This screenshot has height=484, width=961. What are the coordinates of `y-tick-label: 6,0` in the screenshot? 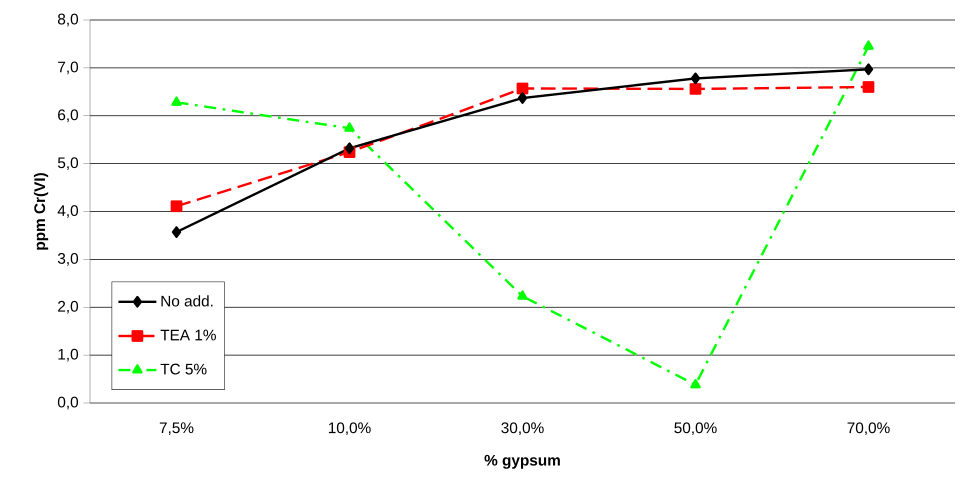 It's located at (68, 115).